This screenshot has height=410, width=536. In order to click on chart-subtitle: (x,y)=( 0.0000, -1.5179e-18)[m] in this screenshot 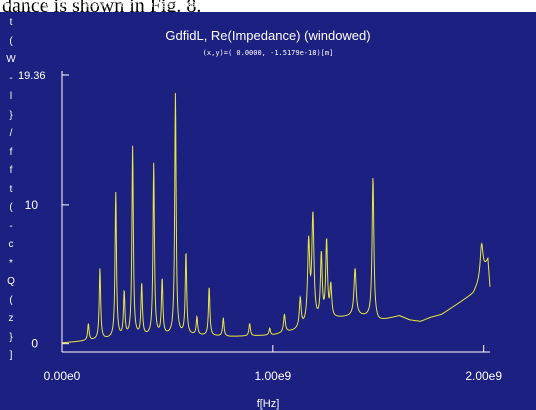, I will do `click(268, 53)`.